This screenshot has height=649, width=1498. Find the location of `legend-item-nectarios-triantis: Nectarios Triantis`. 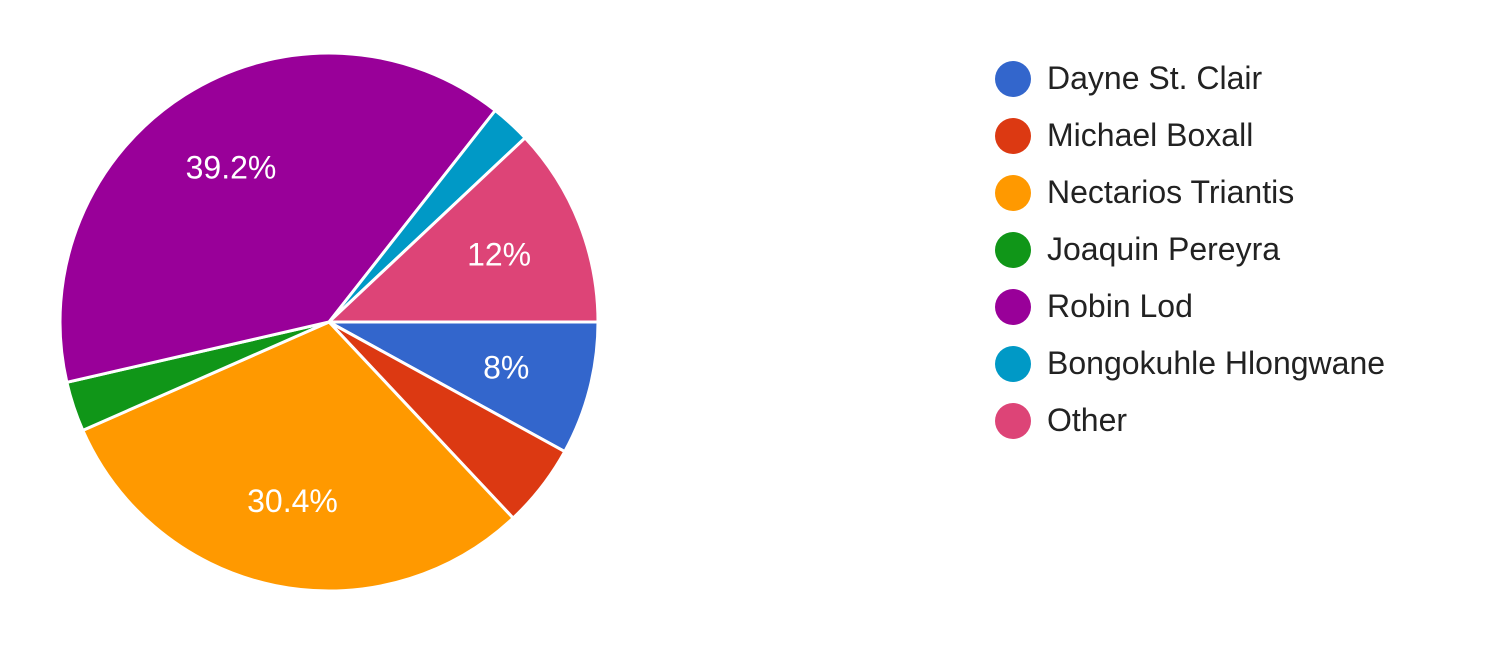

legend-item-nectarios-triantis: Nectarios Triantis is located at coordinates (1190, 192).